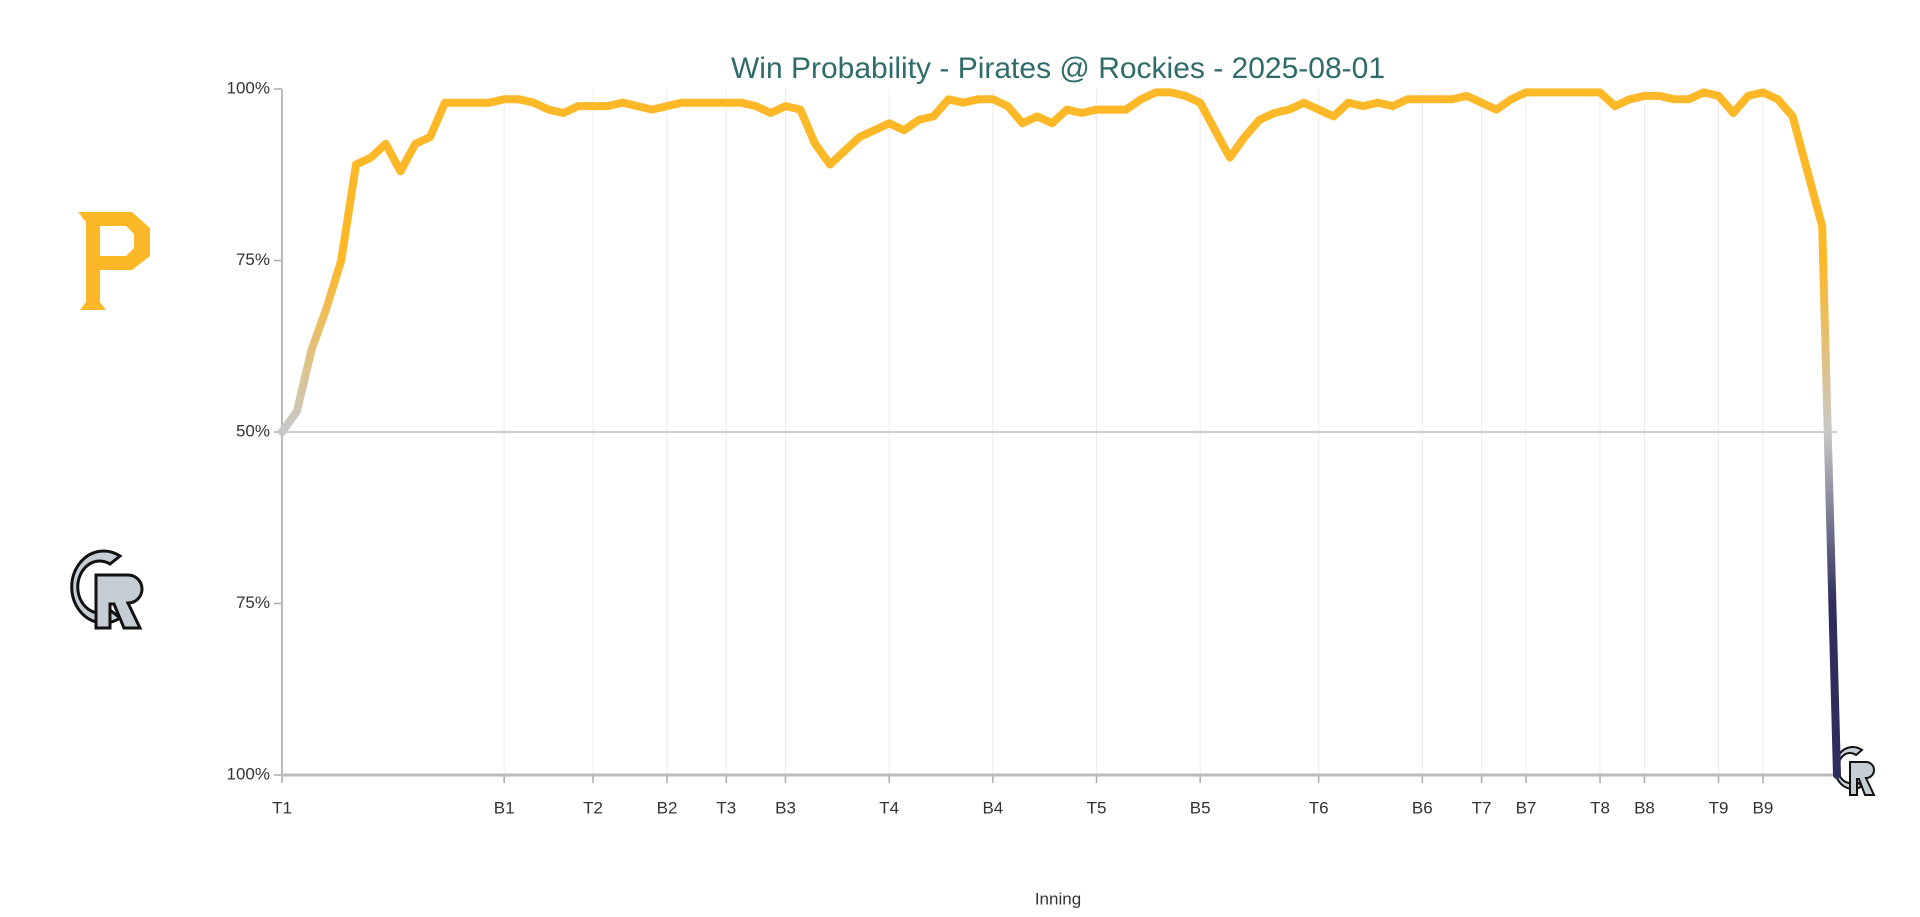 Image resolution: width=1920 pixels, height=917 pixels. Describe the element at coordinates (667, 807) in the screenshot. I see `x-tick-label: B2` at that location.